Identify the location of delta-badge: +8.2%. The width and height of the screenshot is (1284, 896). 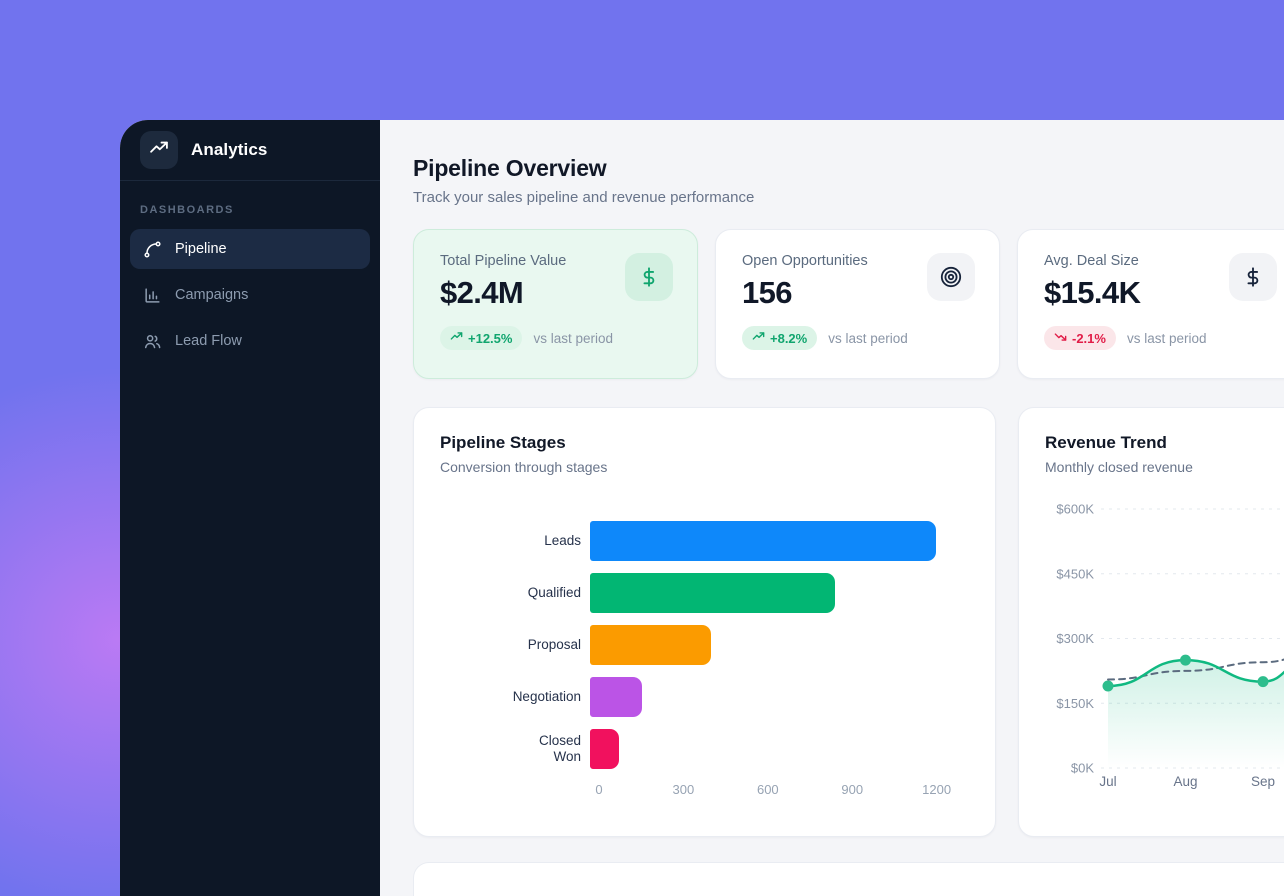
(780, 338).